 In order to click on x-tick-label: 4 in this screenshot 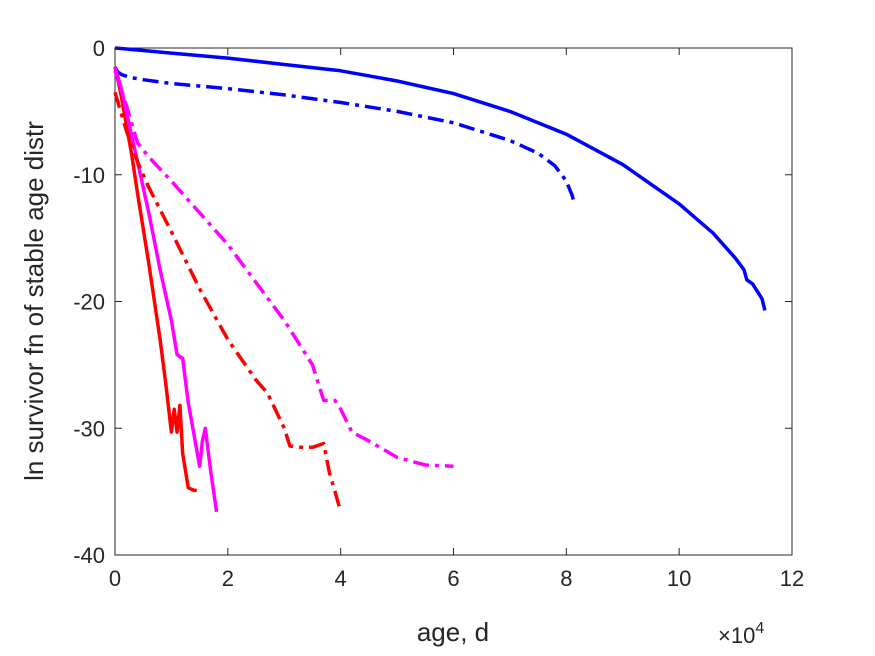, I will do `click(341, 578)`.